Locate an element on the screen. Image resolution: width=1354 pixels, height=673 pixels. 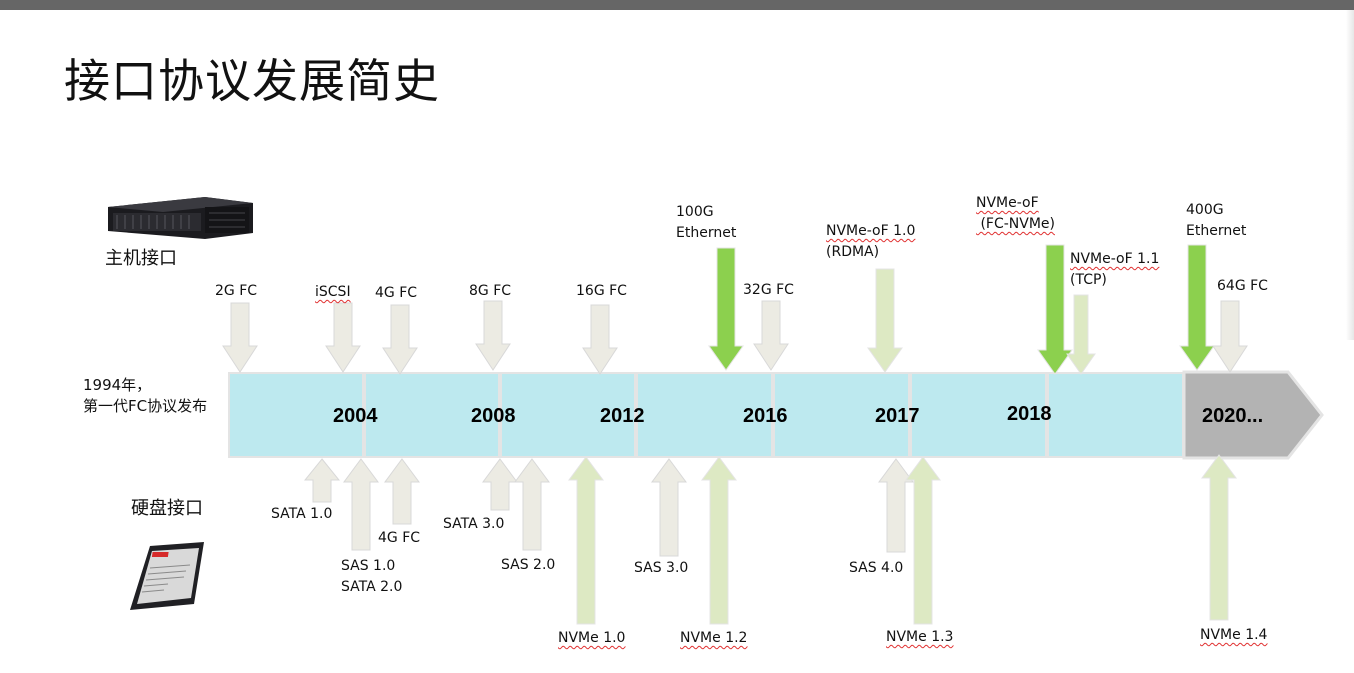
arrow-iscsi is located at coordinates (343, 337).